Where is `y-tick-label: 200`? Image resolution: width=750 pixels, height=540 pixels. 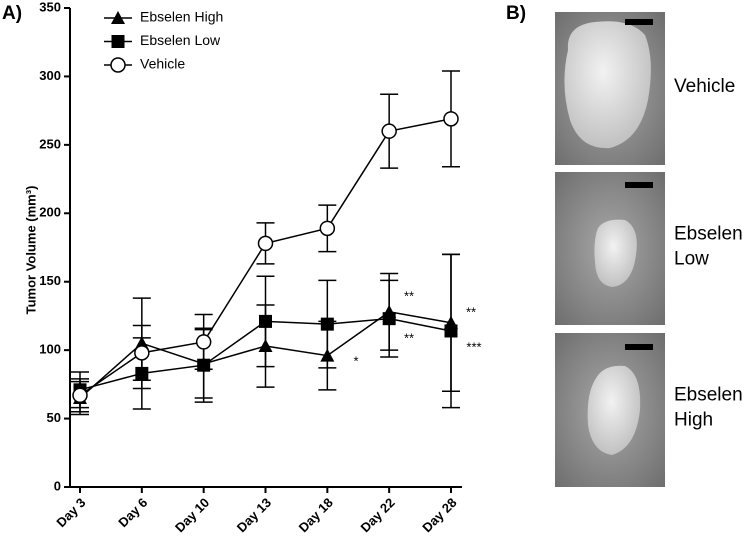 y-tick-label: 200 is located at coordinates (50, 212).